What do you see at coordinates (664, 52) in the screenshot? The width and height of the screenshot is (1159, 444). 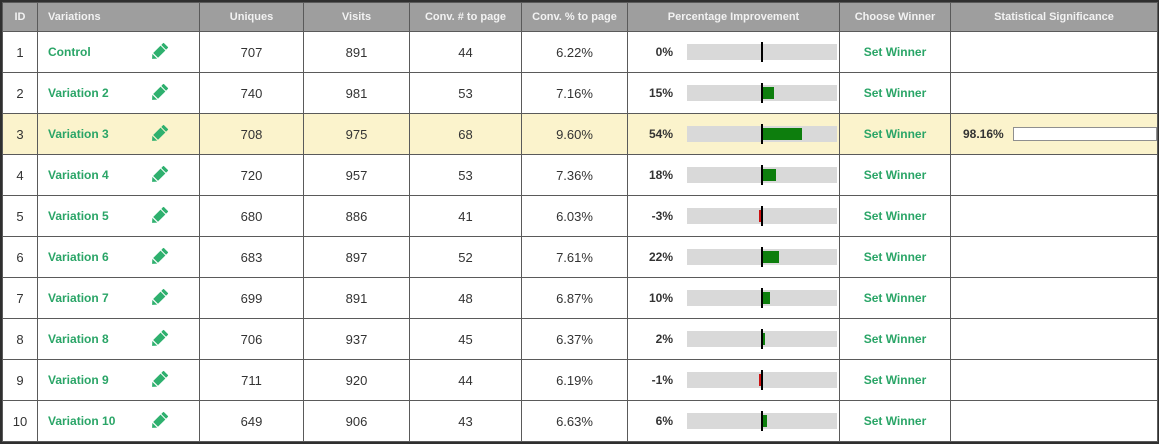 I see `improvement-percent-label: 0%` at bounding box center [664, 52].